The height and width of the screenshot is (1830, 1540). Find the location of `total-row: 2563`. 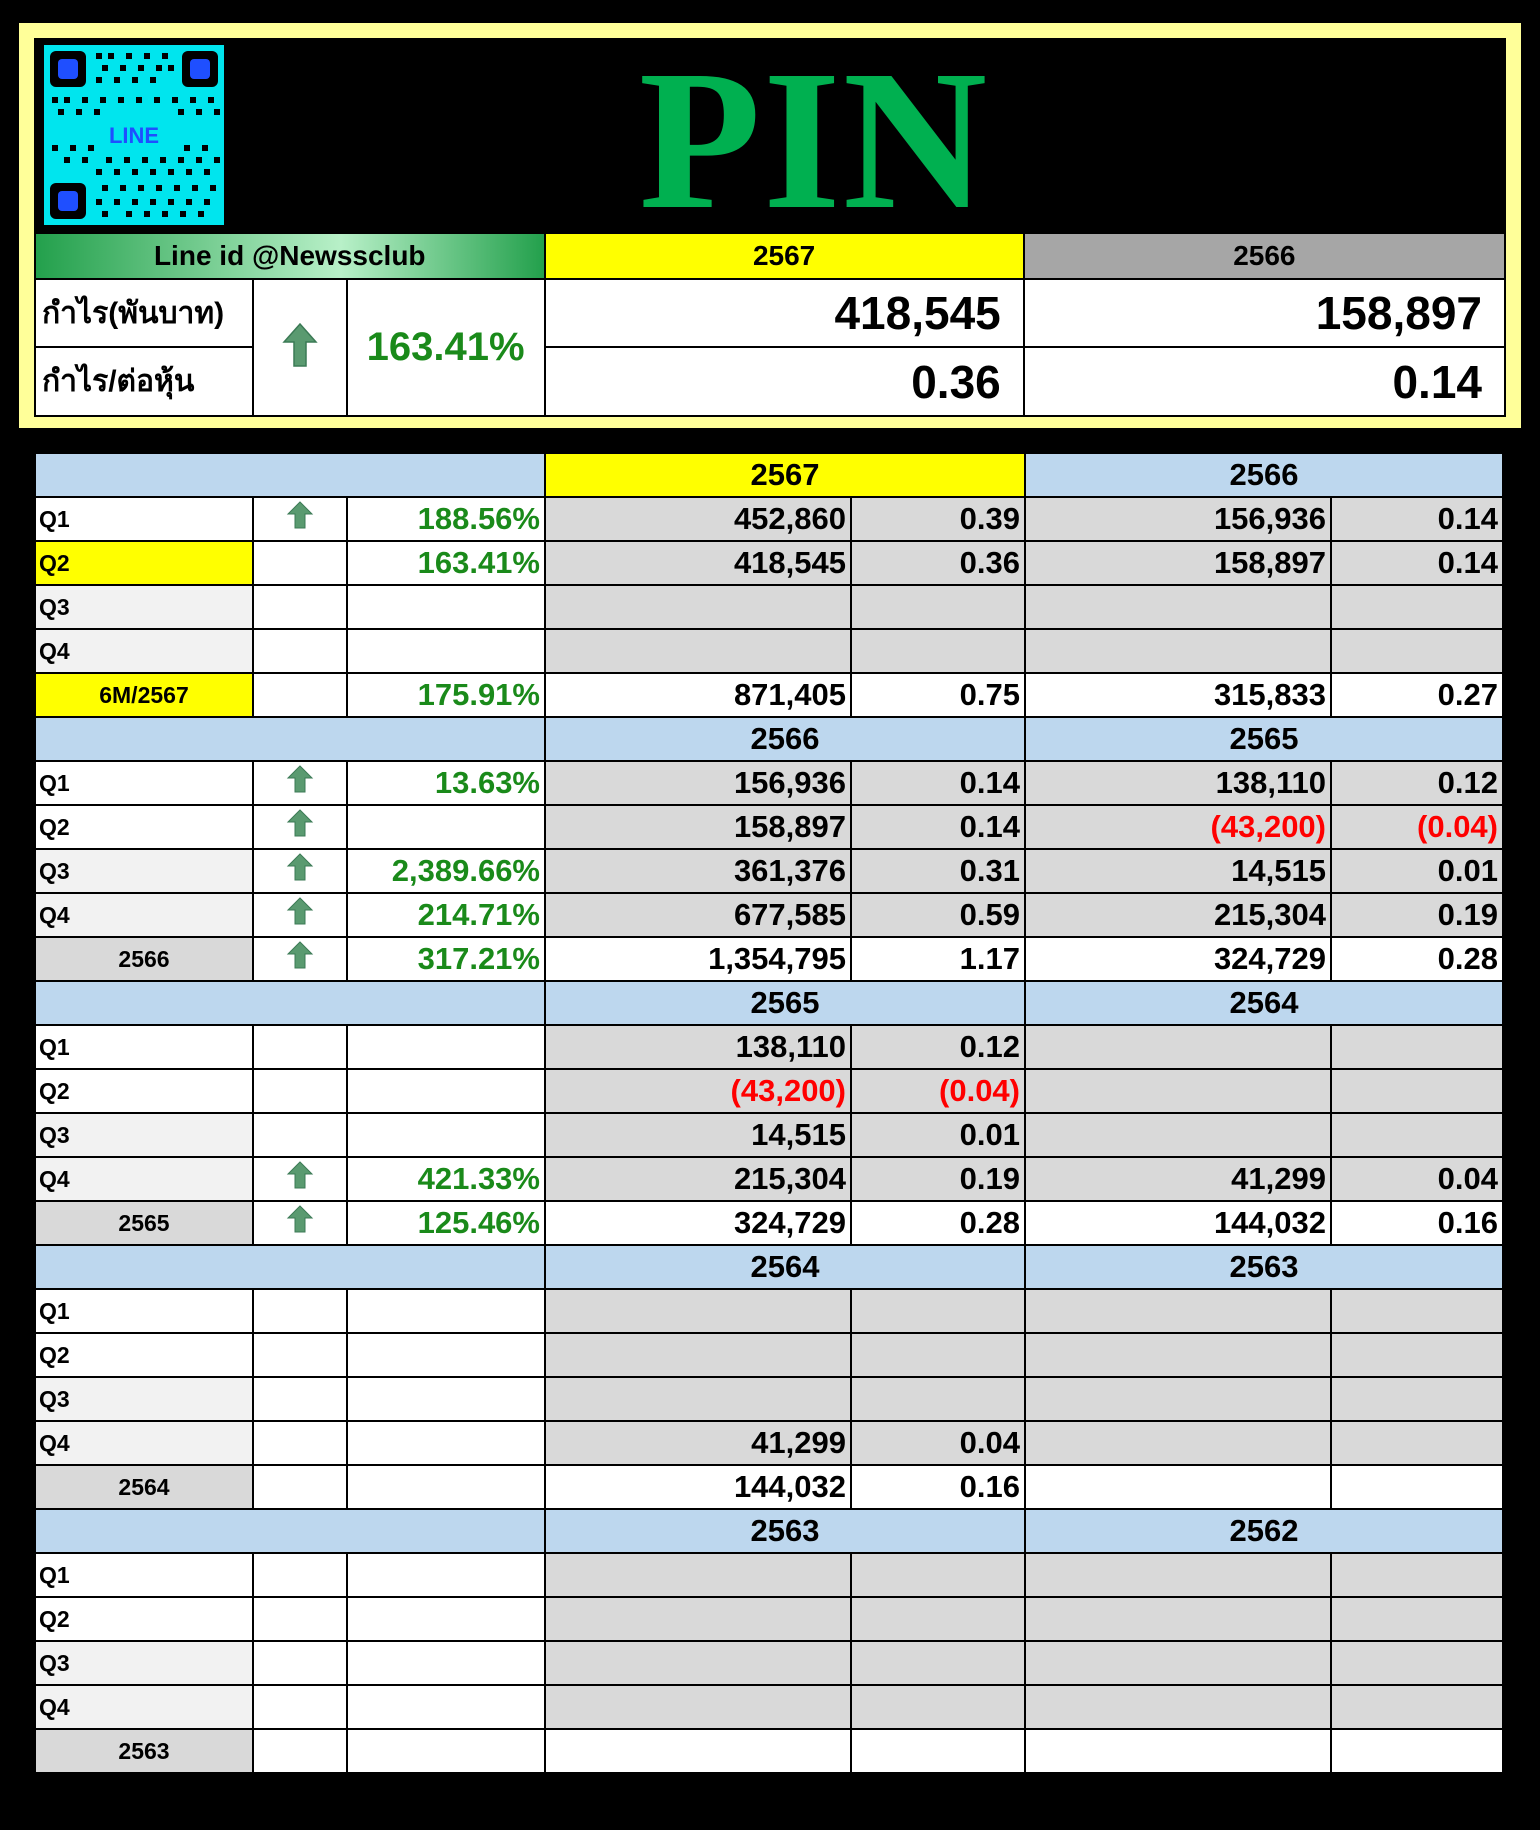

total-row: 2563 is located at coordinates (769, 1751).